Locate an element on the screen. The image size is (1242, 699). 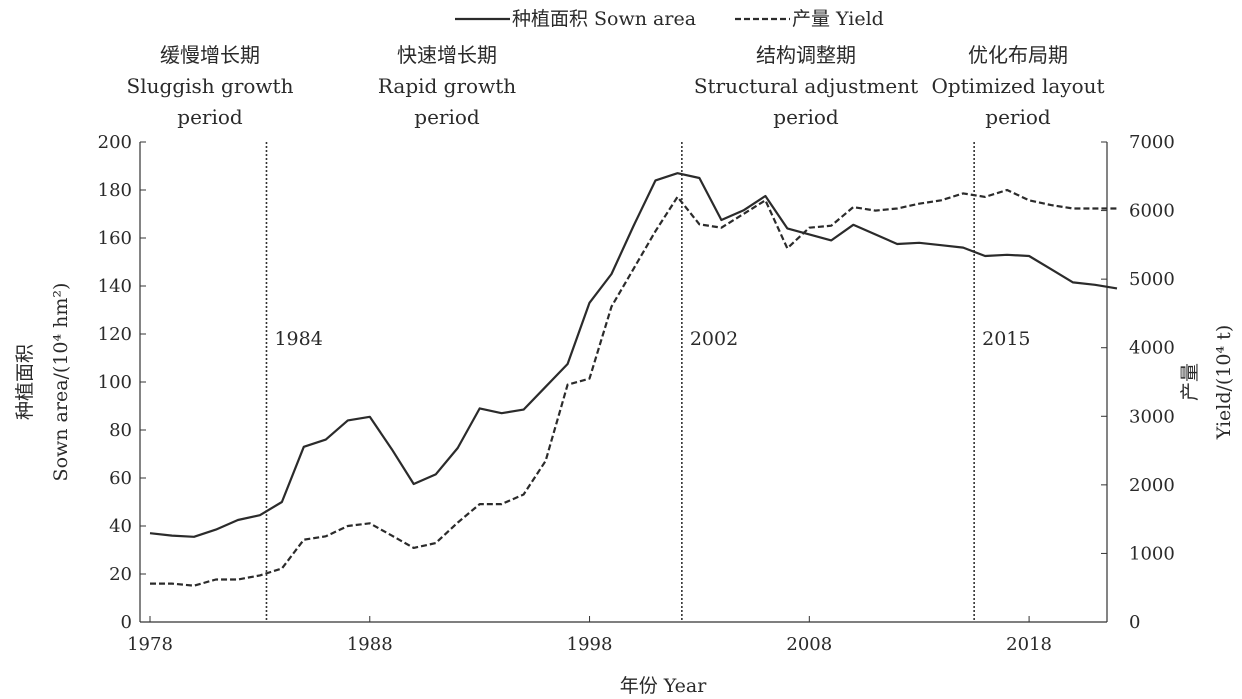
left-tick-label: 200 is located at coordinates (115, 142).